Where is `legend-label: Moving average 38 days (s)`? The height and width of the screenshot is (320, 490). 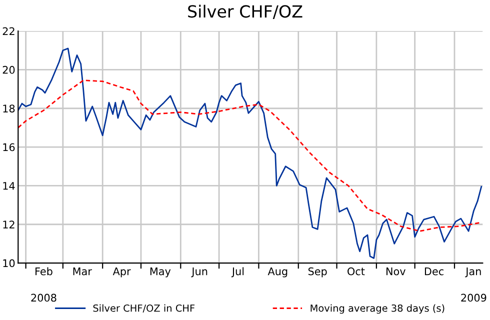 legend-label: Moving average 38 days (s) is located at coordinates (377, 309).